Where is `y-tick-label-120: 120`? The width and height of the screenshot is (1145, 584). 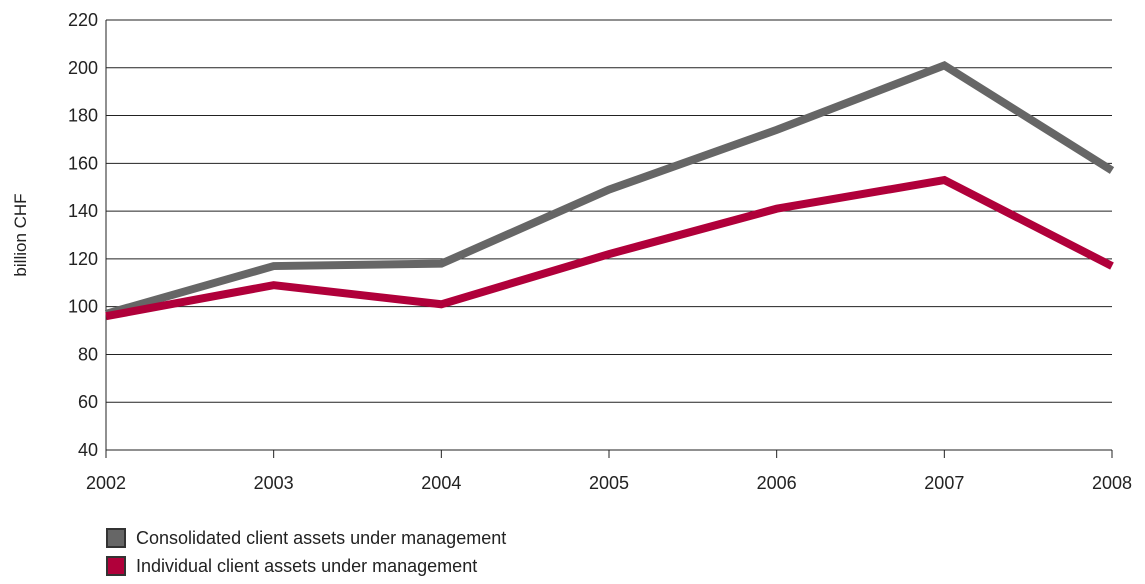 y-tick-label-120: 120 is located at coordinates (83, 259).